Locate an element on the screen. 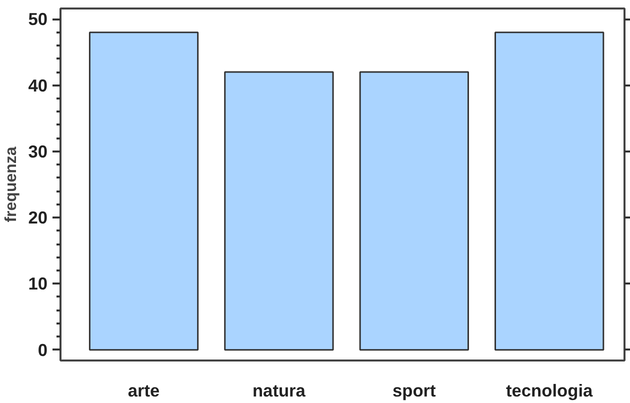  y-tick-label: 50 is located at coordinates (38, 19).